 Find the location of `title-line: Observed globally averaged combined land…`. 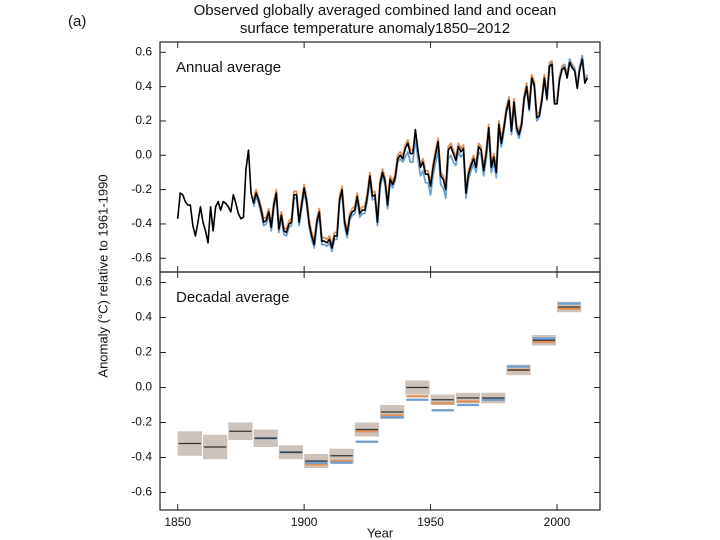

title-line: Observed globally averaged combined land… is located at coordinates (375, 10).